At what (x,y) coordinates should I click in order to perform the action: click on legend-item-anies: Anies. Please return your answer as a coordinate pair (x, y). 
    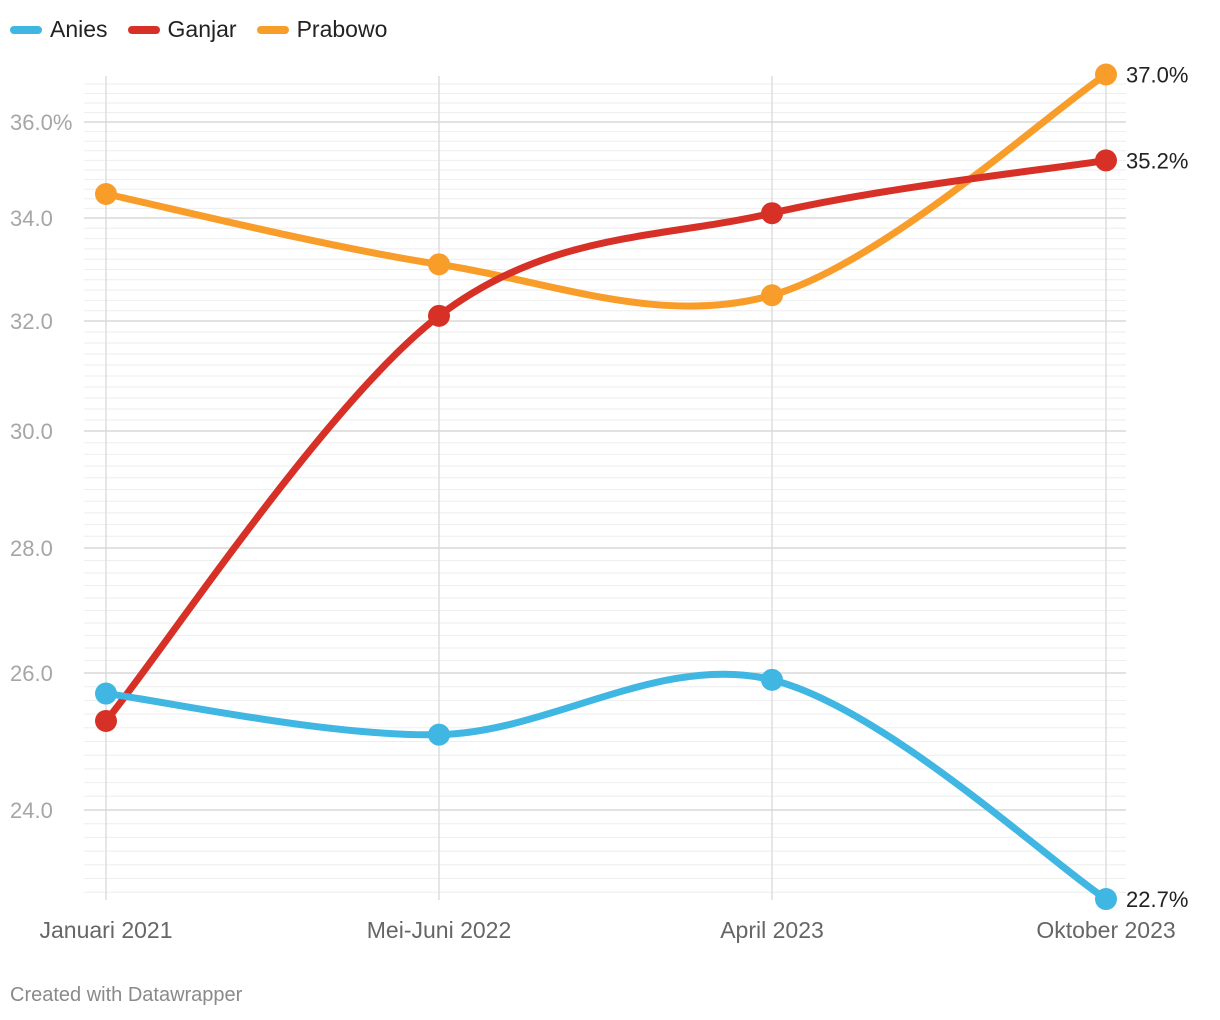
    Looking at the image, I should click on (59, 29).